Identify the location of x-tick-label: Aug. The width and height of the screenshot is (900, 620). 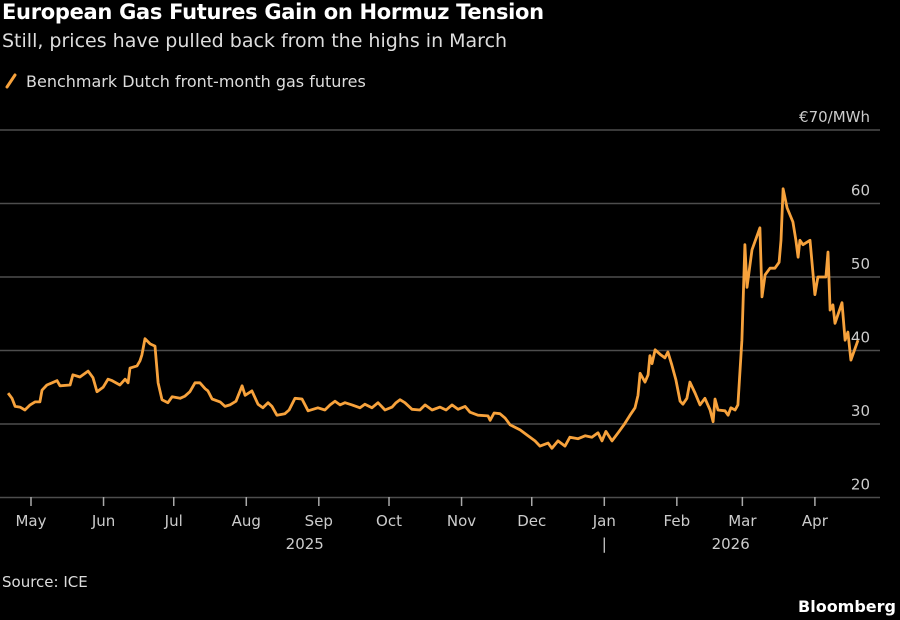
(246, 521).